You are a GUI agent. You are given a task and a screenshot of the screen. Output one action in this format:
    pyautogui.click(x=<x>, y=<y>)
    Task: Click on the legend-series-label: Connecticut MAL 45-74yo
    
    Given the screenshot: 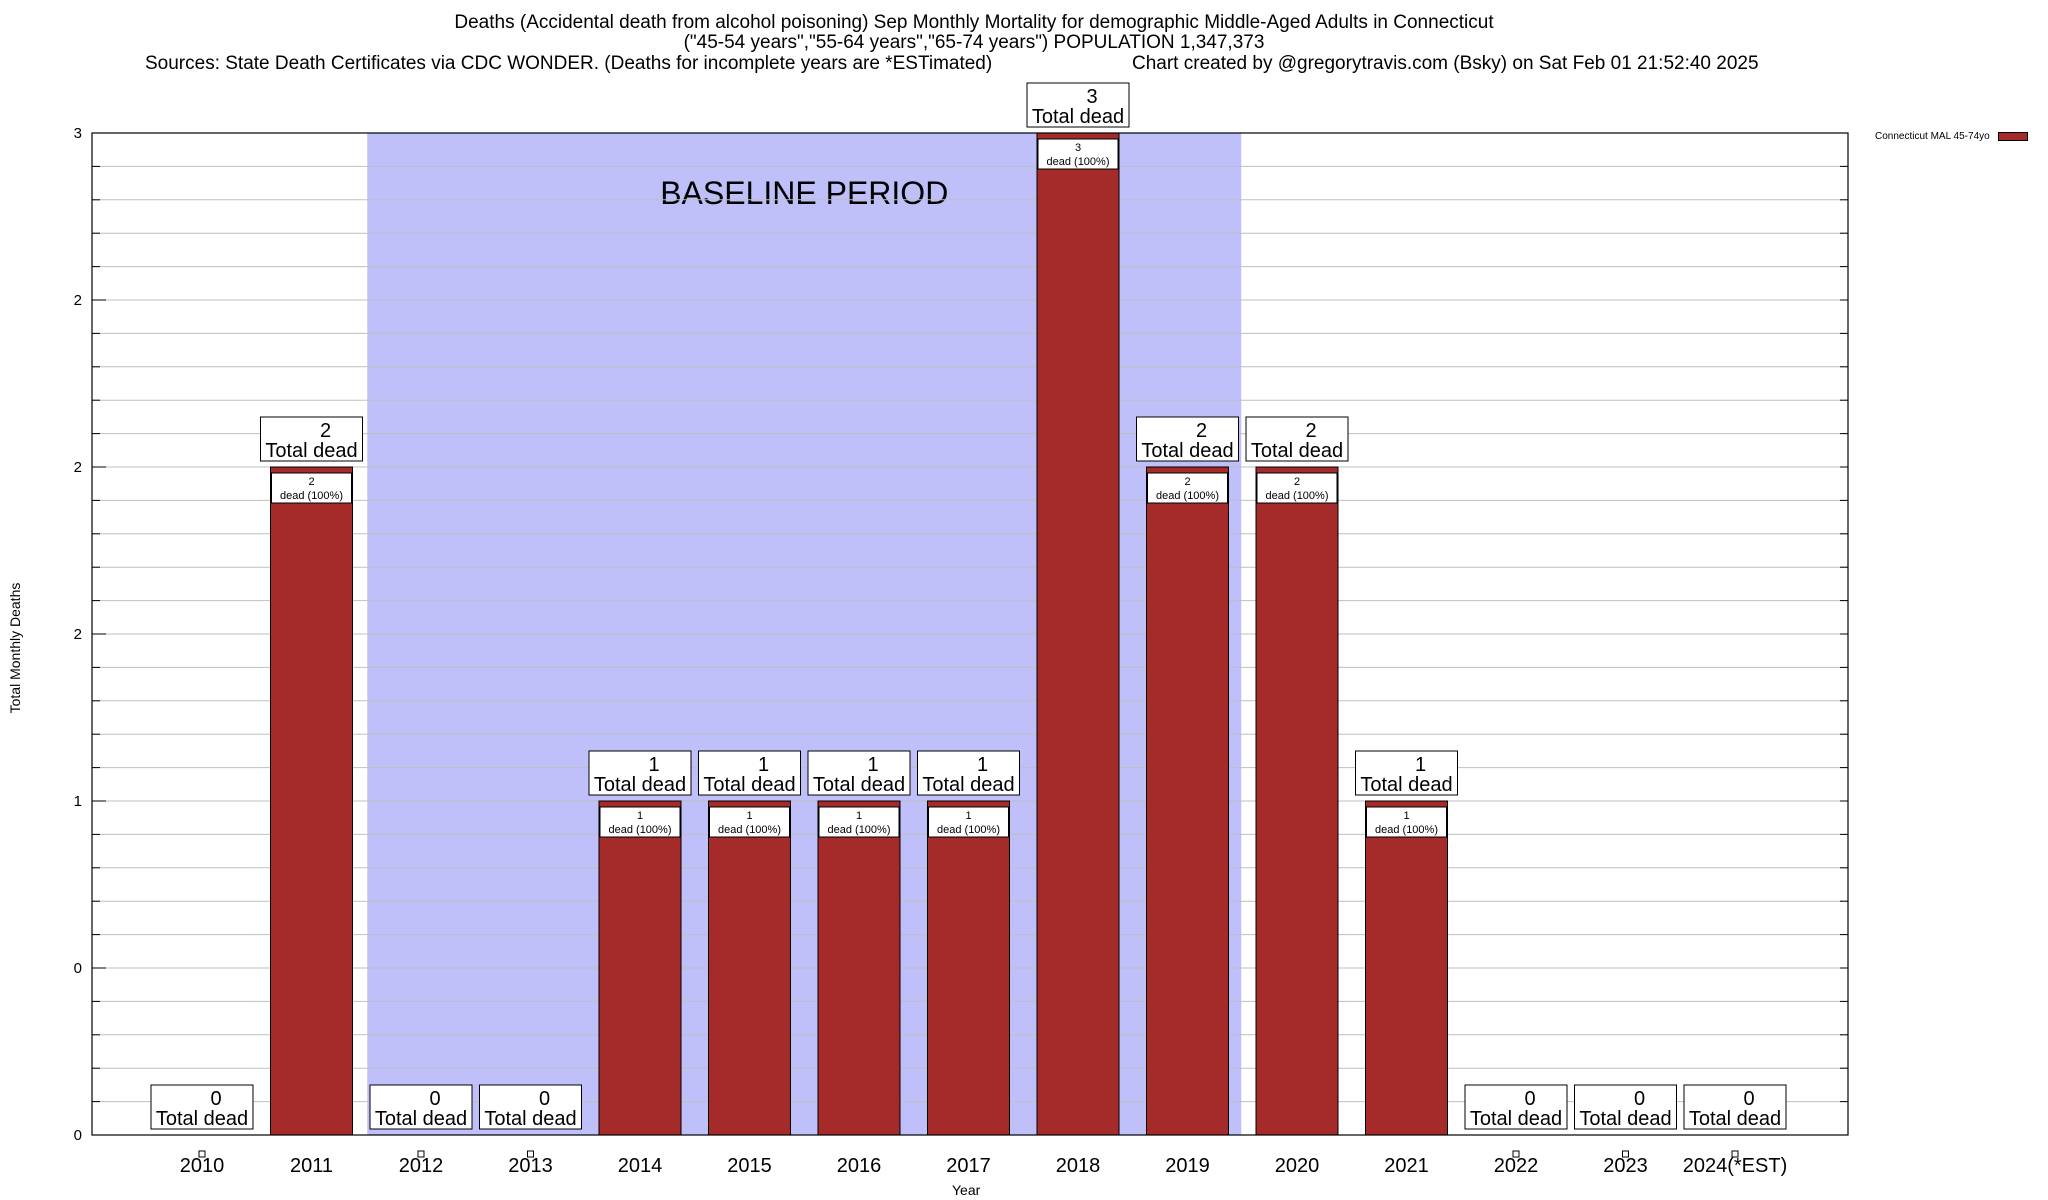 What is the action you would take?
    pyautogui.click(x=1932, y=136)
    